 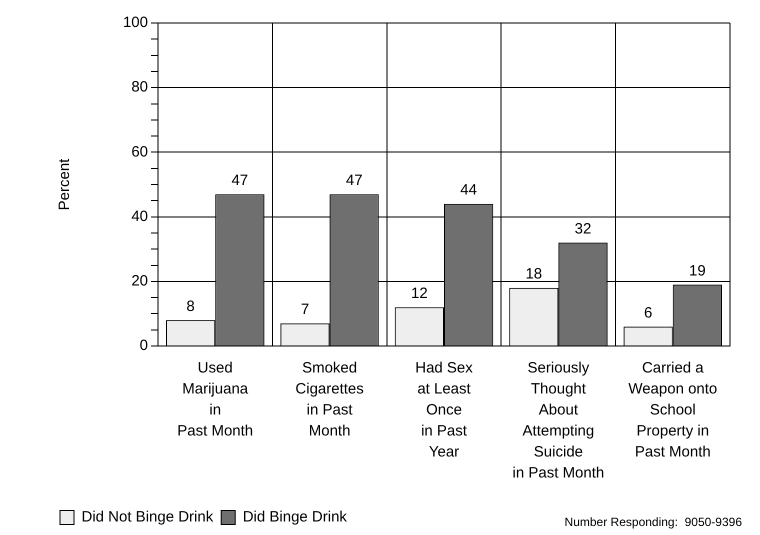 I want to click on data-label: 32, so click(x=583, y=229).